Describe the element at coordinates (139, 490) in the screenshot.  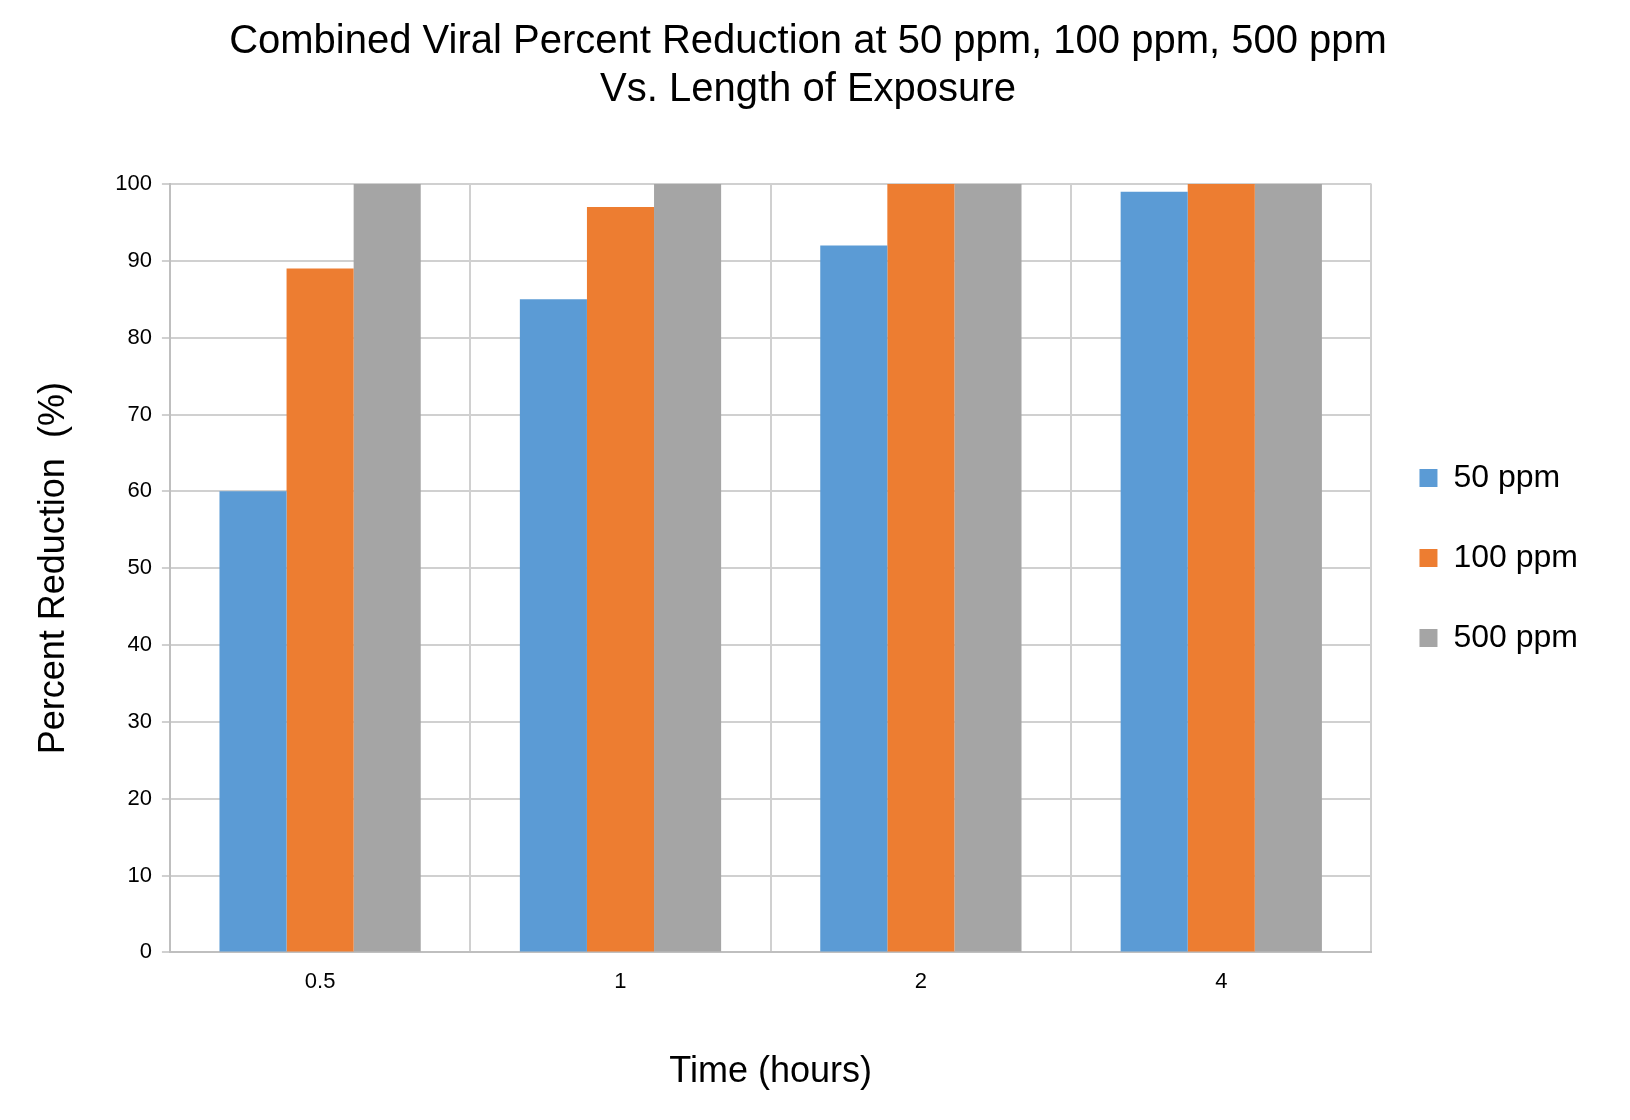
I see `y-tick-label: 60` at that location.